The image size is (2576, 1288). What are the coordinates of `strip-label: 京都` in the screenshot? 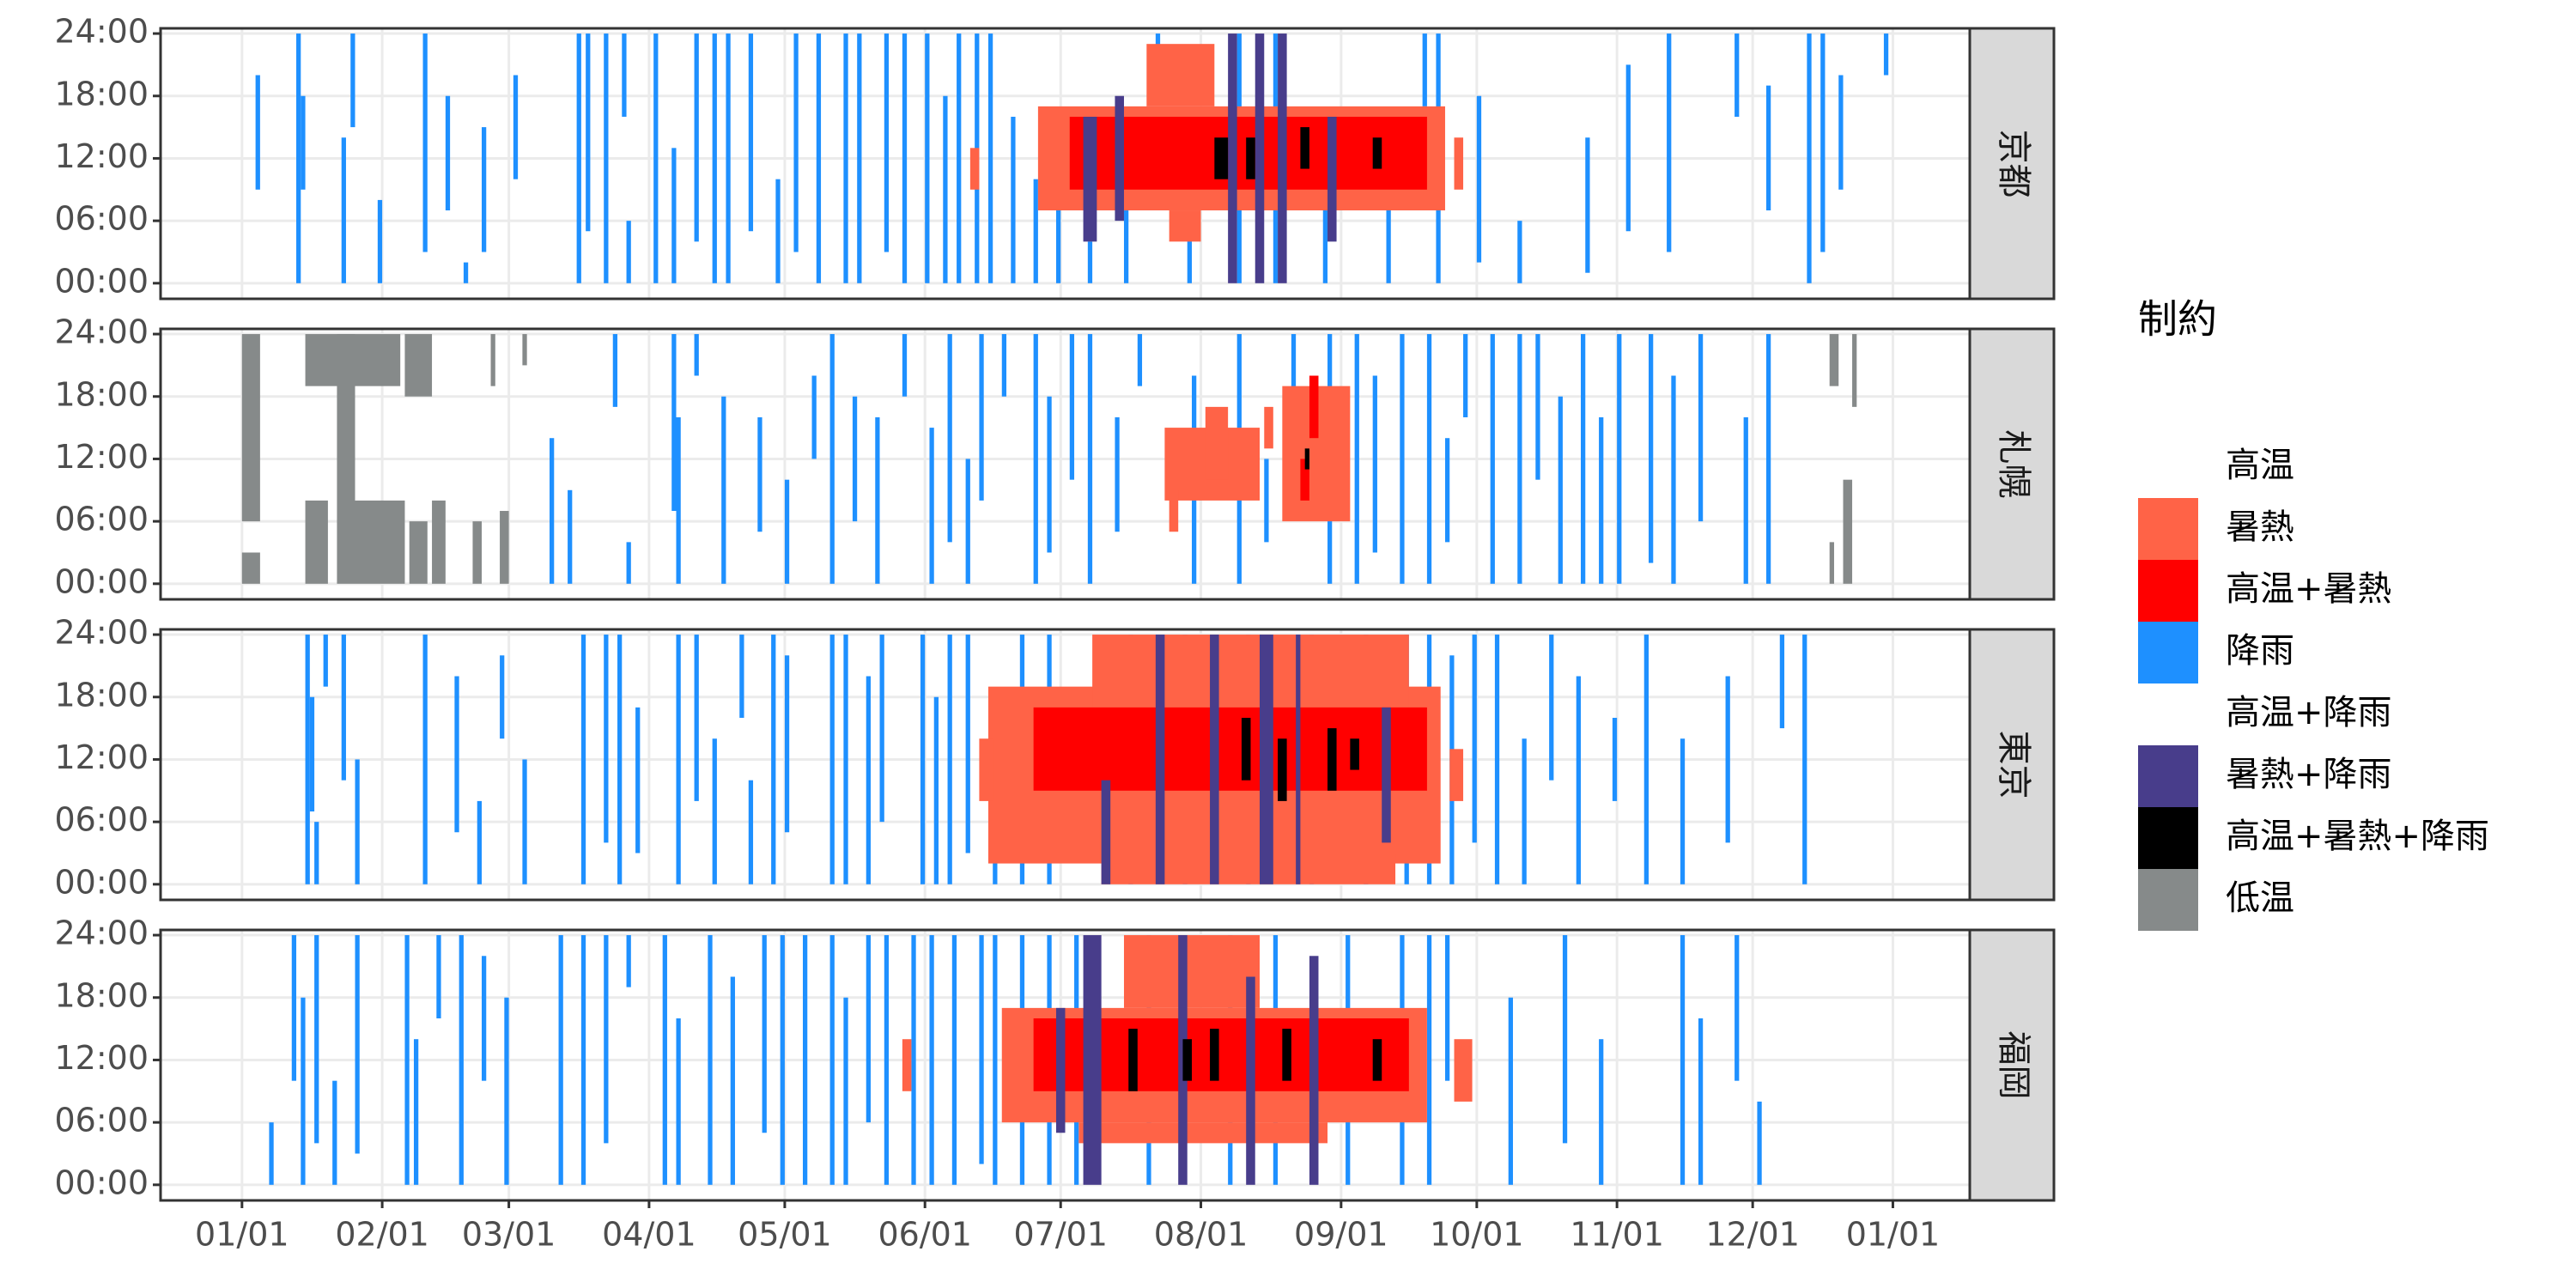 It's located at (2013, 164).